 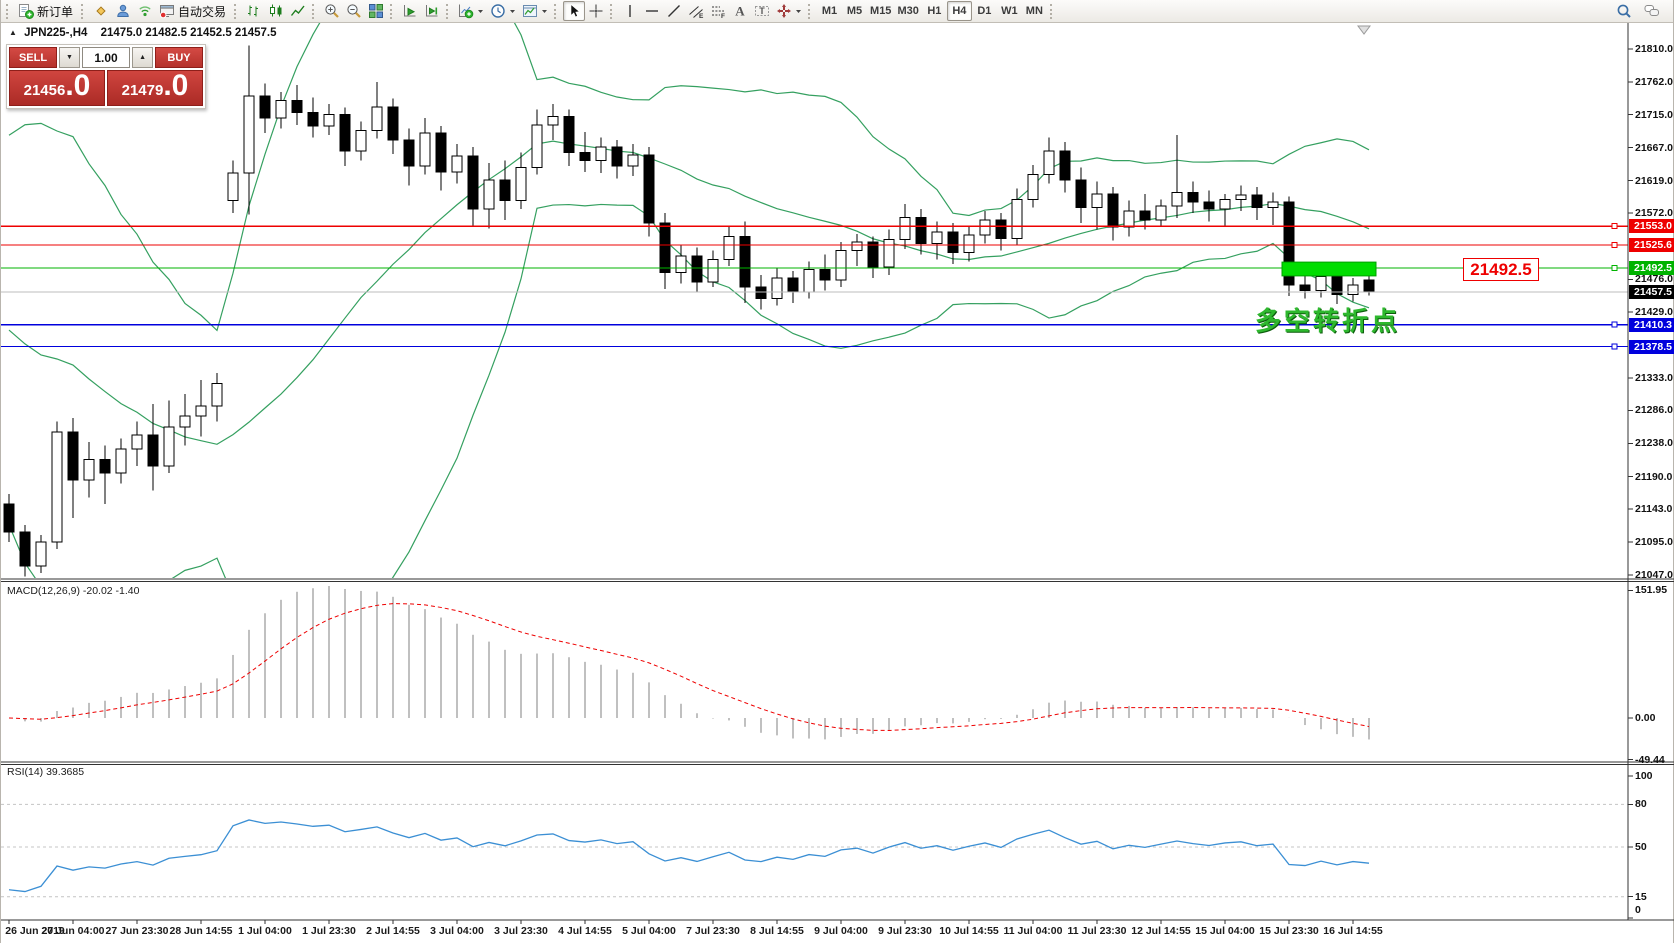 I want to click on new-chart-icon, so click(x=466, y=11).